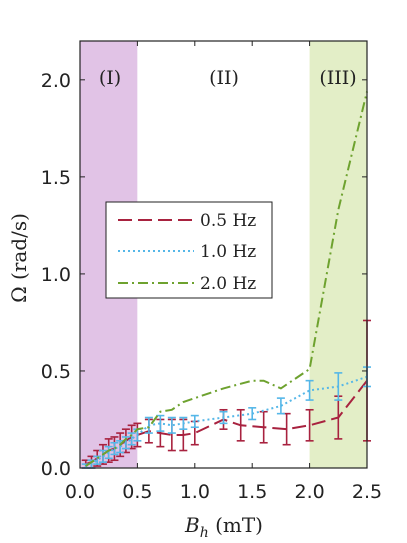 The width and height of the screenshot is (407, 543). Describe the element at coordinates (56, 469) in the screenshot. I see `y-tick-label: 0.0` at that location.